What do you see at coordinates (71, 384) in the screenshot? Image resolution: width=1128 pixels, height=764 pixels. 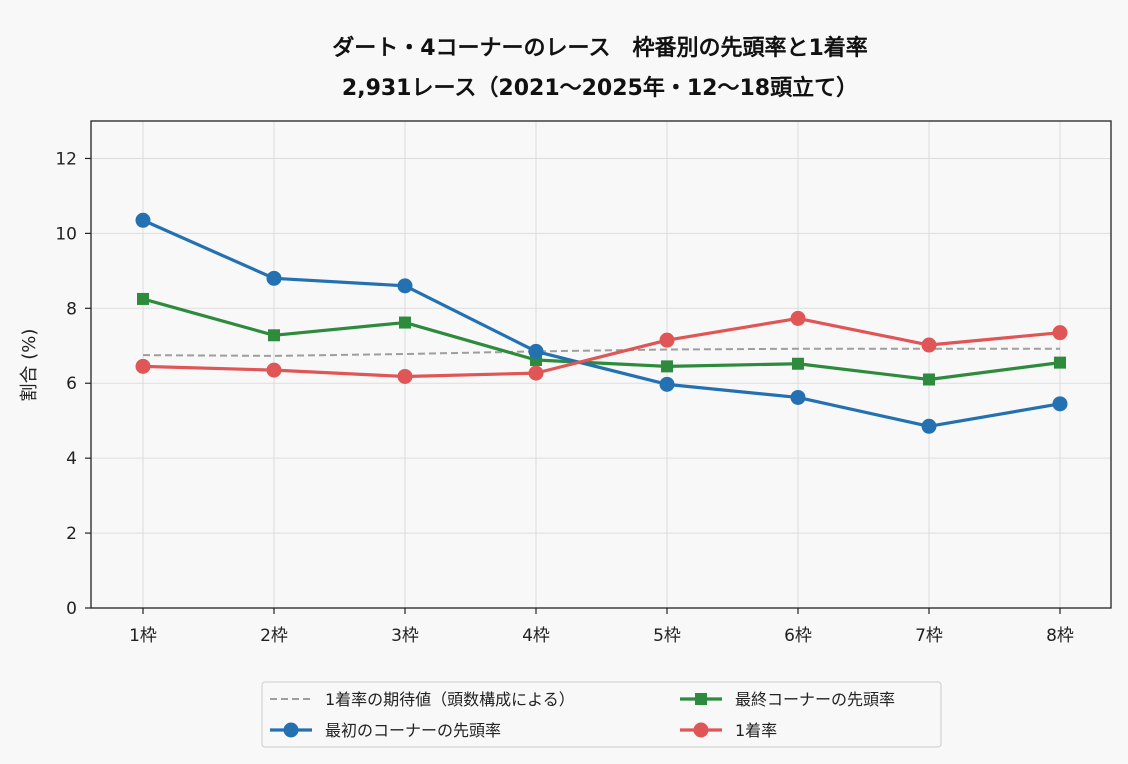 I see `y-tick-label: 6` at bounding box center [71, 384].